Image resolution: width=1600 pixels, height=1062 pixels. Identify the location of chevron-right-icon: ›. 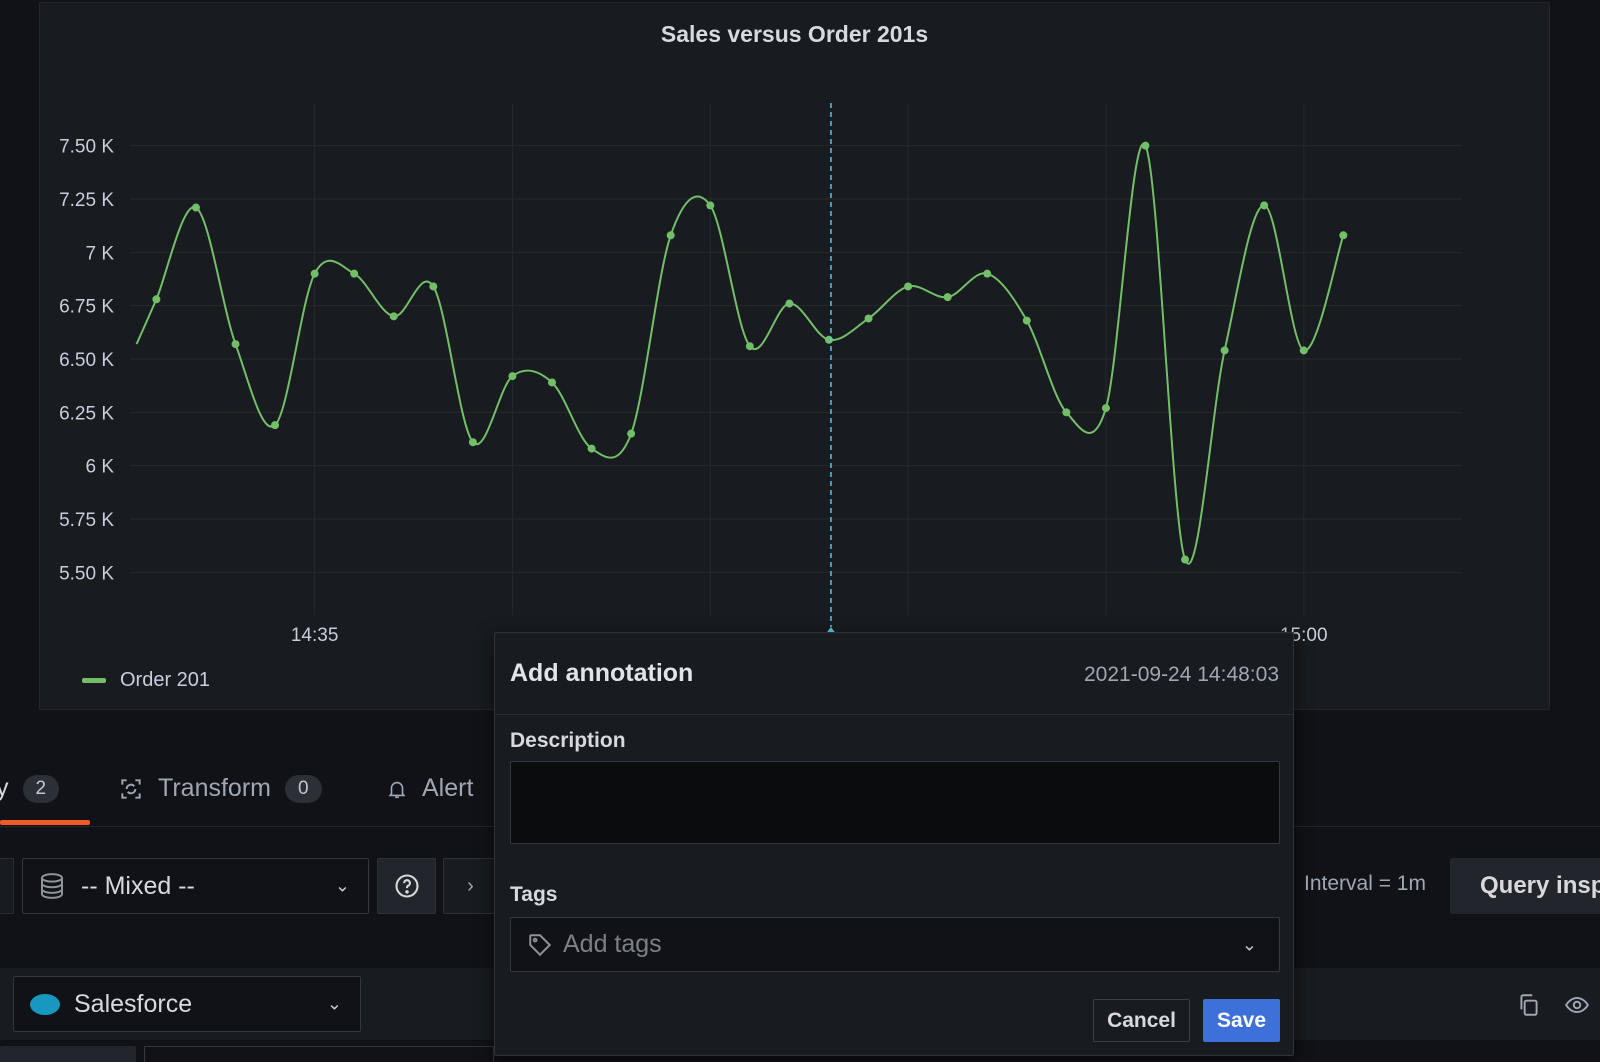
(470, 885).